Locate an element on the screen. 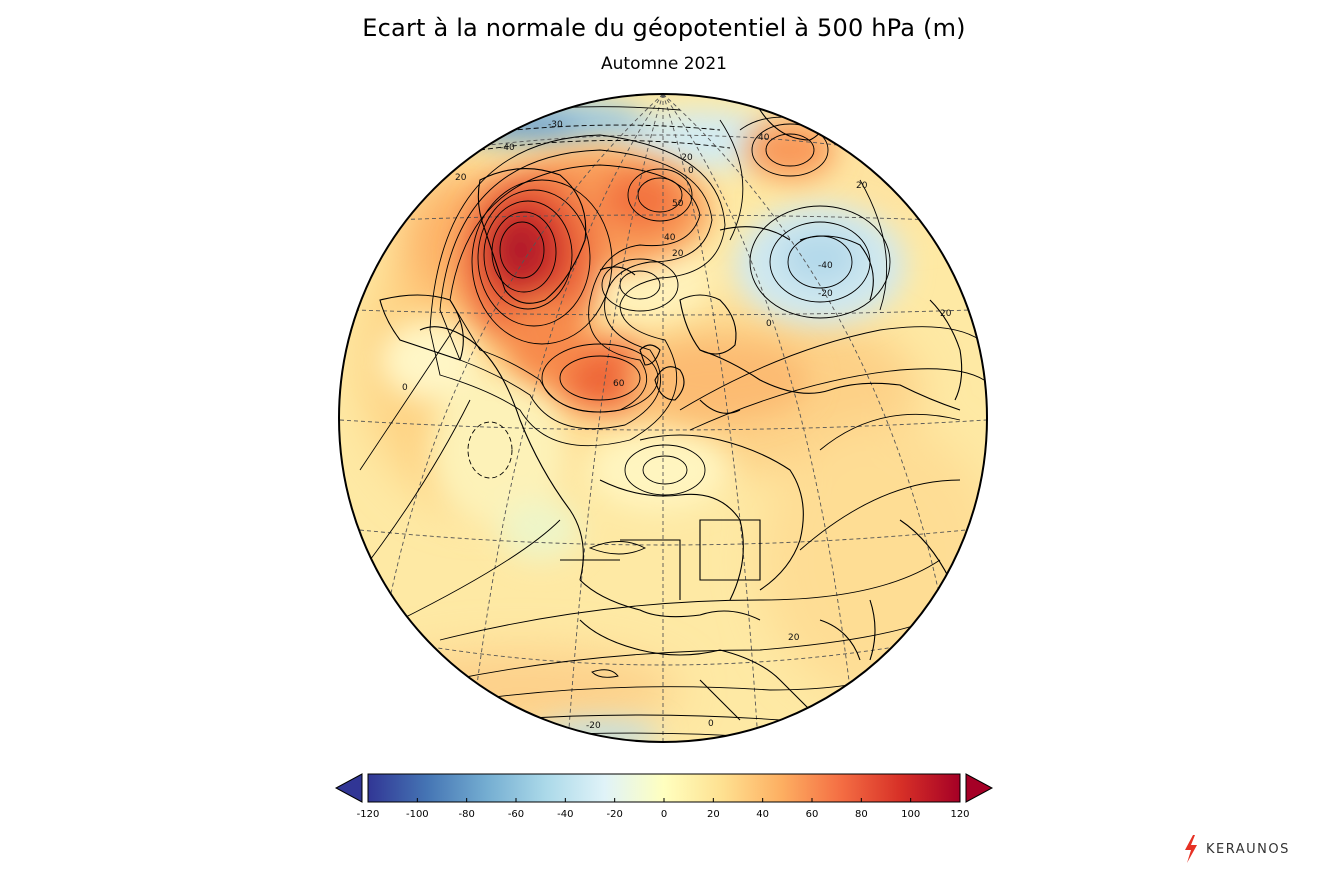 The height and width of the screenshot is (880, 1328). colorbar-tick-label: -60 is located at coordinates (516, 814).